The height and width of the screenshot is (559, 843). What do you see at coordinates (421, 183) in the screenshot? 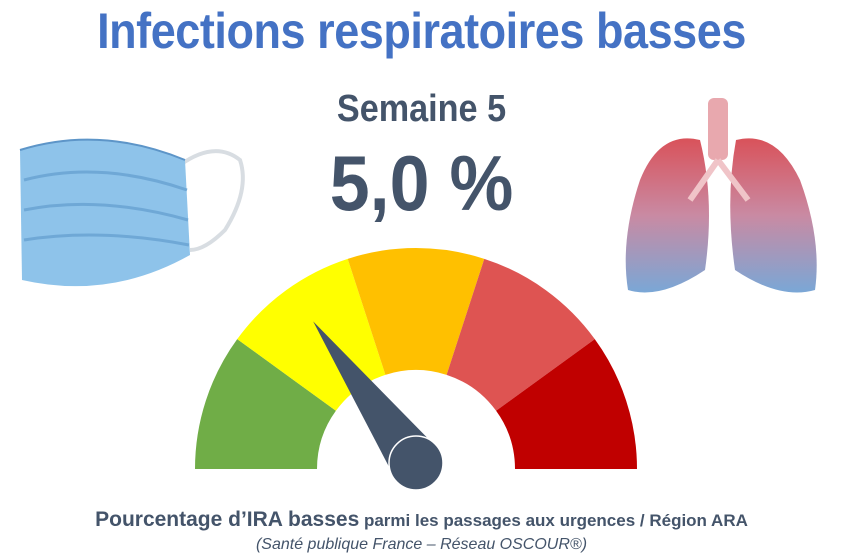
I see `percentage-value: 5,0 %` at bounding box center [421, 183].